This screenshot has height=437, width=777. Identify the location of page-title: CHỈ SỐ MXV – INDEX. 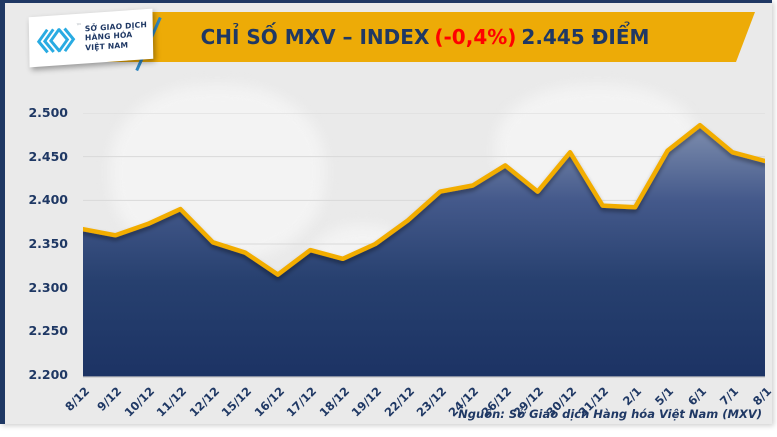
(315, 37).